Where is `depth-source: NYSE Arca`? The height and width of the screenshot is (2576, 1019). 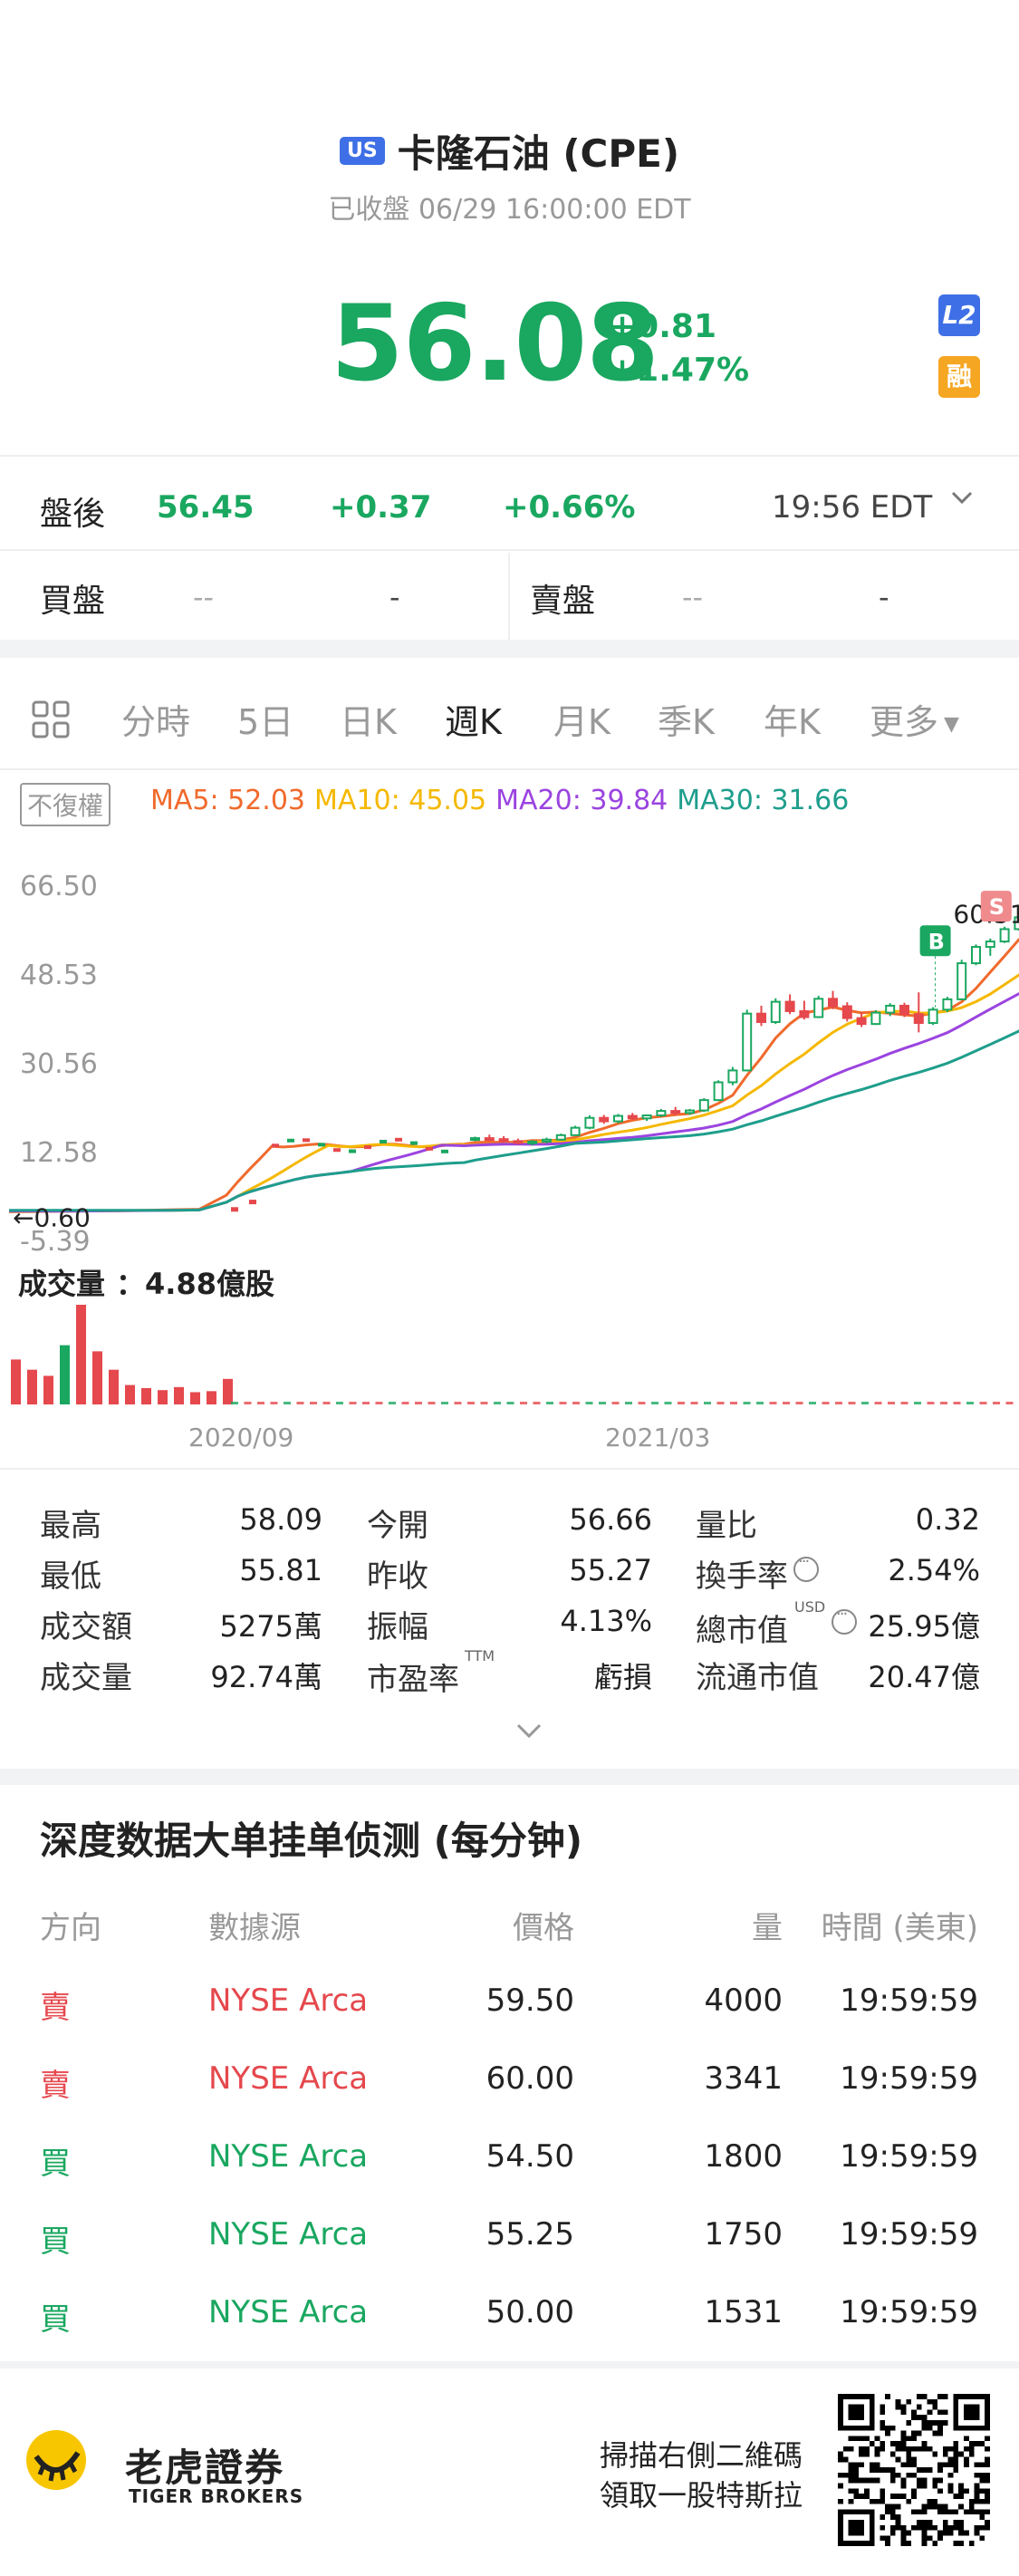
depth-source: NYSE Arca is located at coordinates (288, 2312).